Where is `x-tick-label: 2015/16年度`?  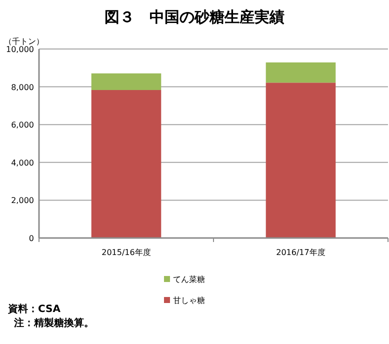 x-tick-label: 2015/16年度 is located at coordinates (126, 252).